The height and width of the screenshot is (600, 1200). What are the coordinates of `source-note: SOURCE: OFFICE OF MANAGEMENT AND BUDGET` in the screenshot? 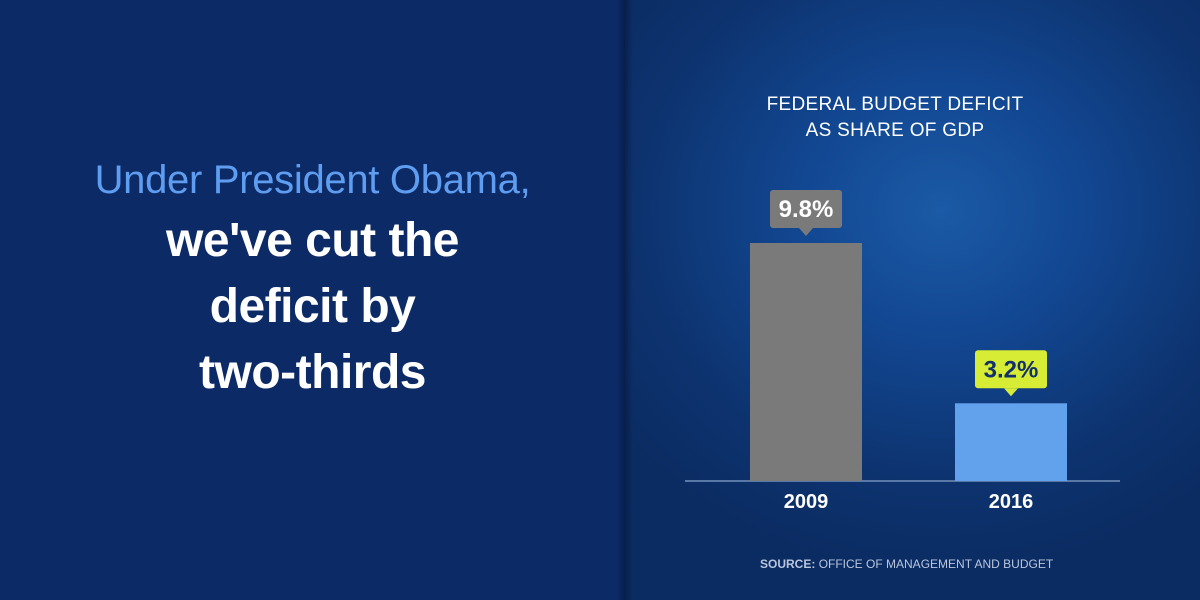 It's located at (910, 564).